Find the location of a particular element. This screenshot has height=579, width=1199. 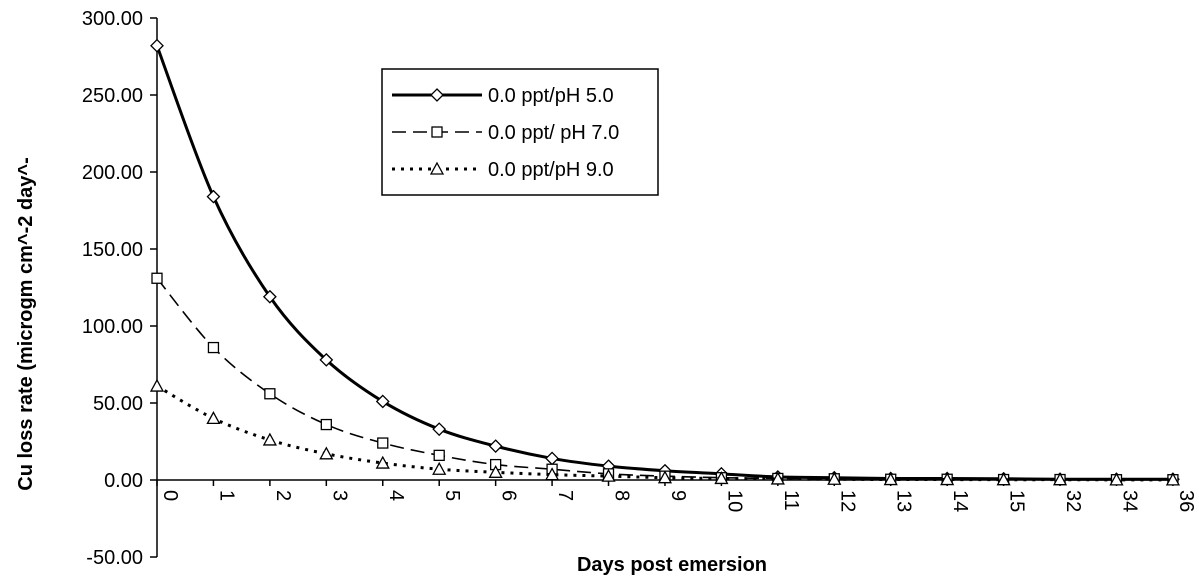

x-tick-label: 36 is located at coordinates (1186, 501).